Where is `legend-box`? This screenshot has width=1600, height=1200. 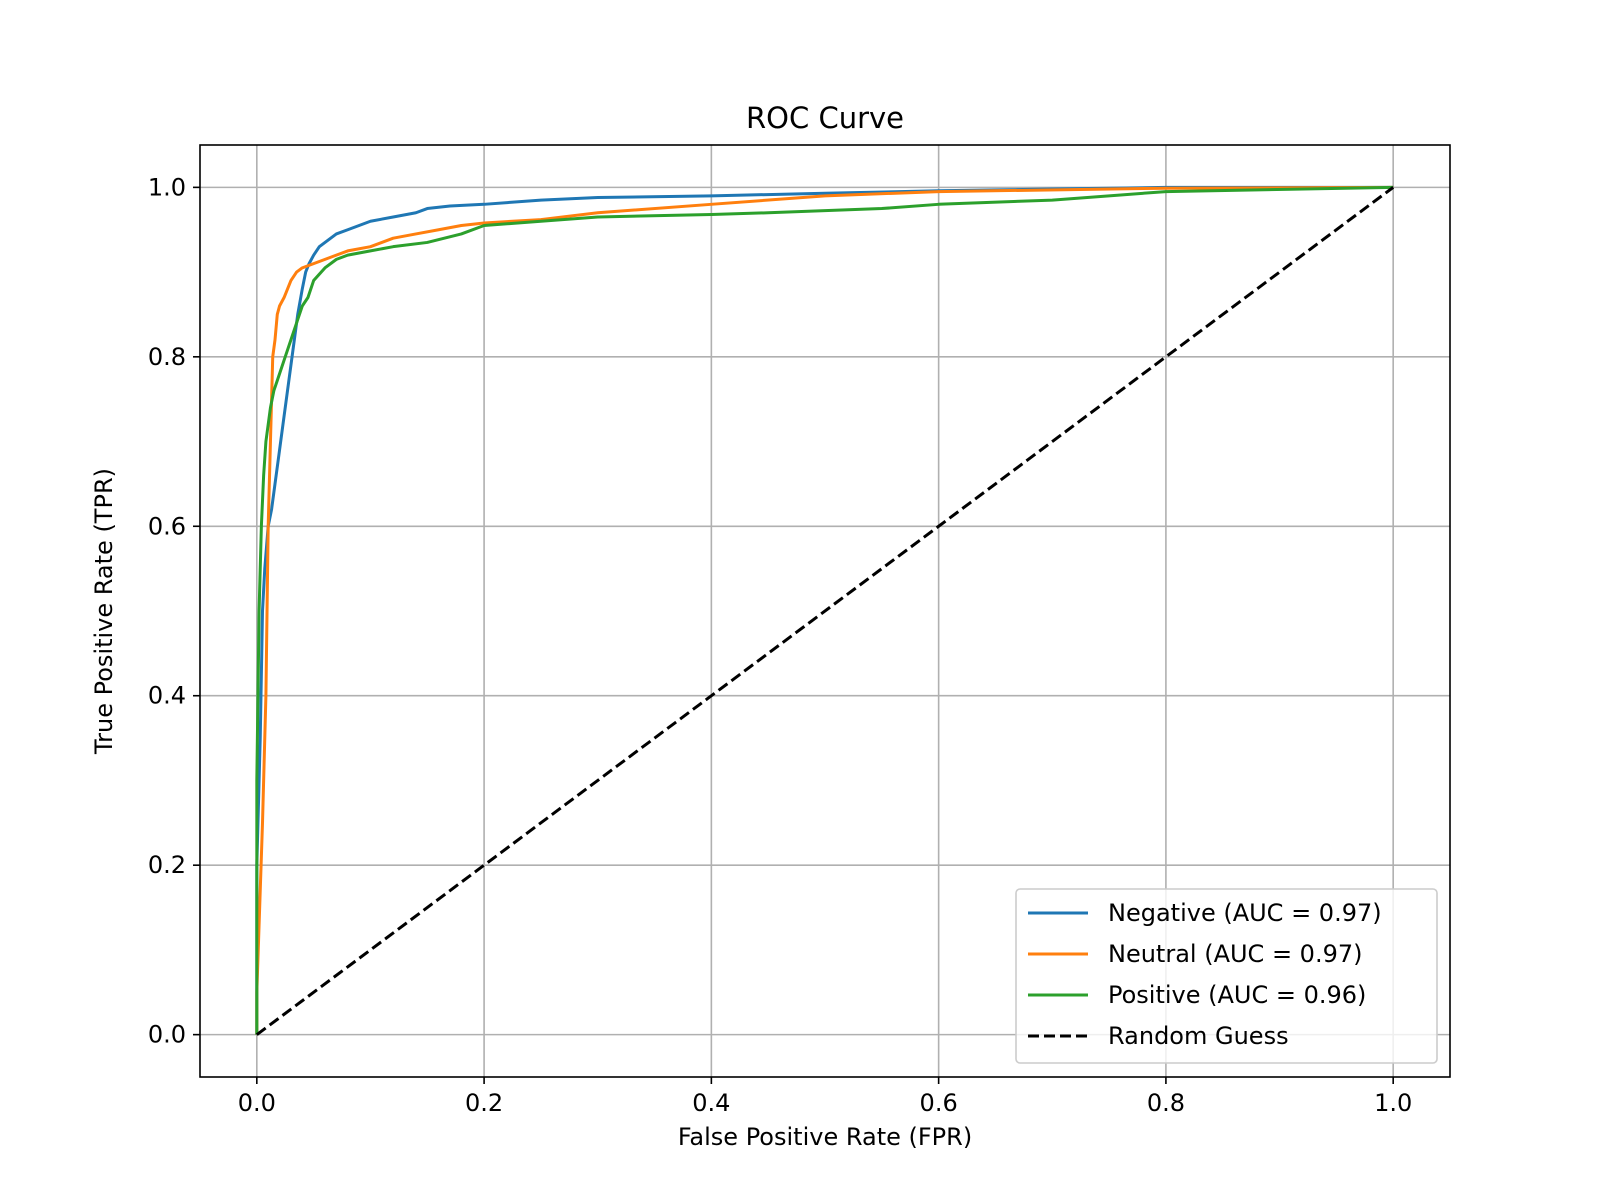 legend-box is located at coordinates (1226, 976).